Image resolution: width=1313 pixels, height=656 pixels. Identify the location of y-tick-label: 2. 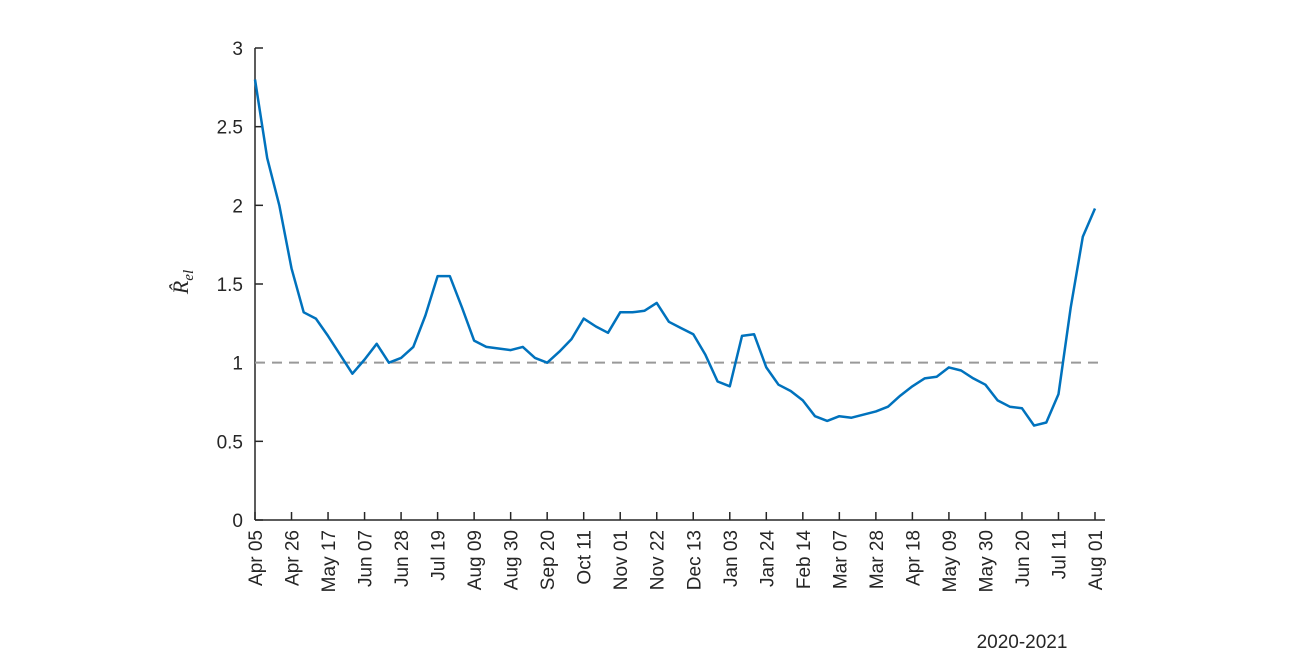
(237, 206).